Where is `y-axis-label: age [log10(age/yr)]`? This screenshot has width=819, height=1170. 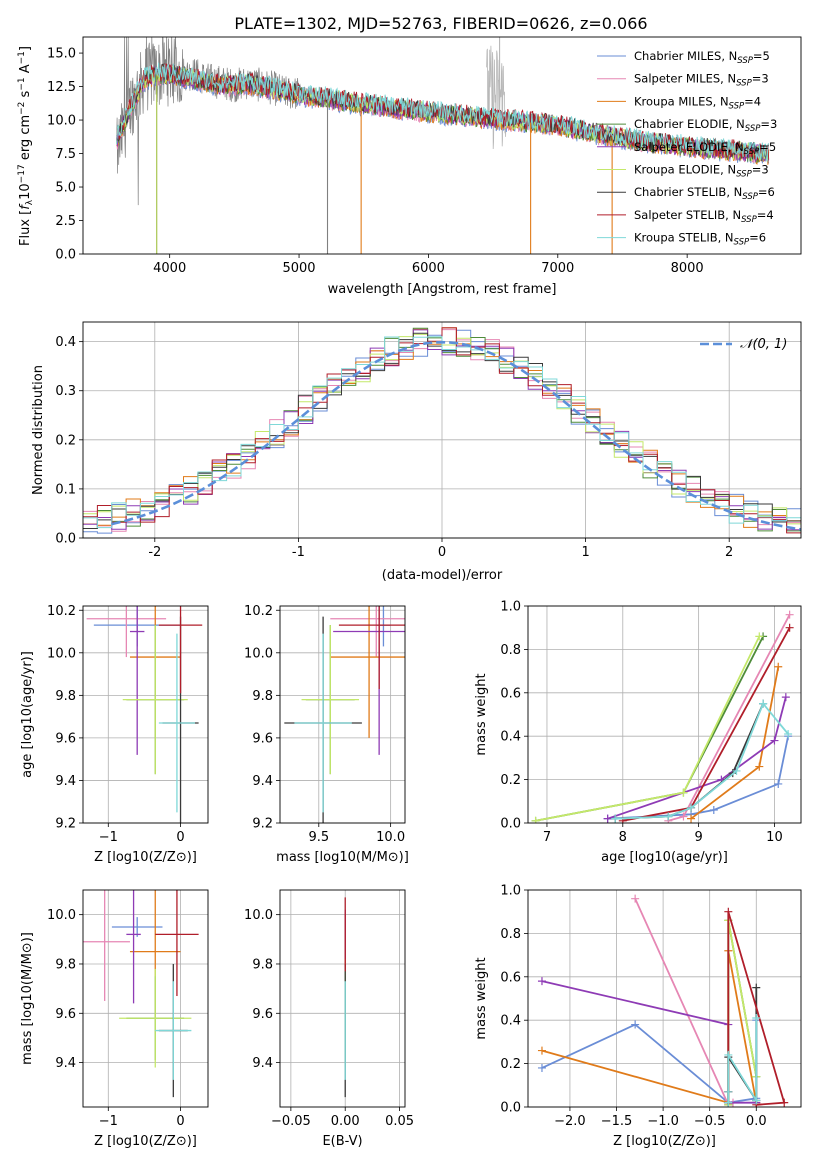
y-axis-label: age [log10(age/yr)] is located at coordinates (27, 714).